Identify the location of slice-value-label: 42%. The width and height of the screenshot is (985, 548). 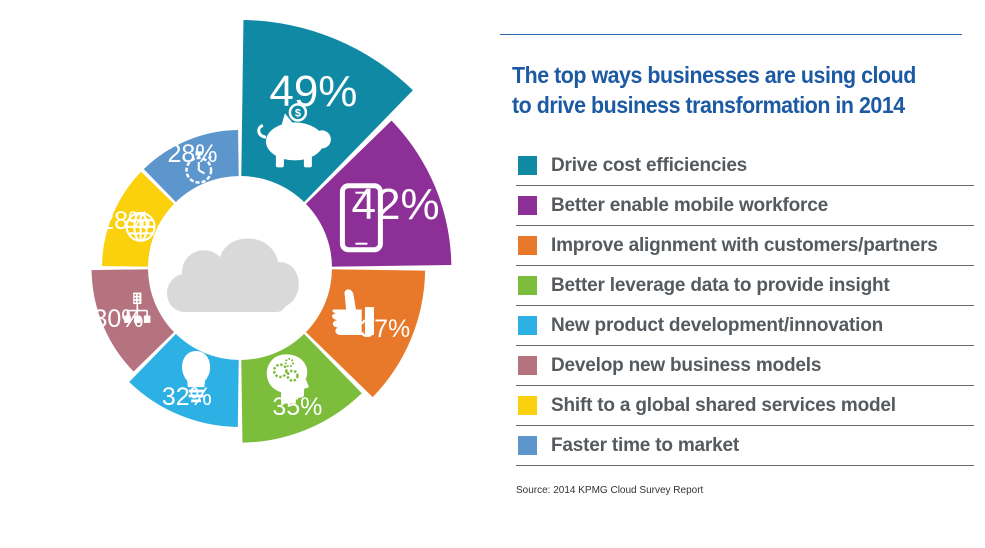
(396, 204).